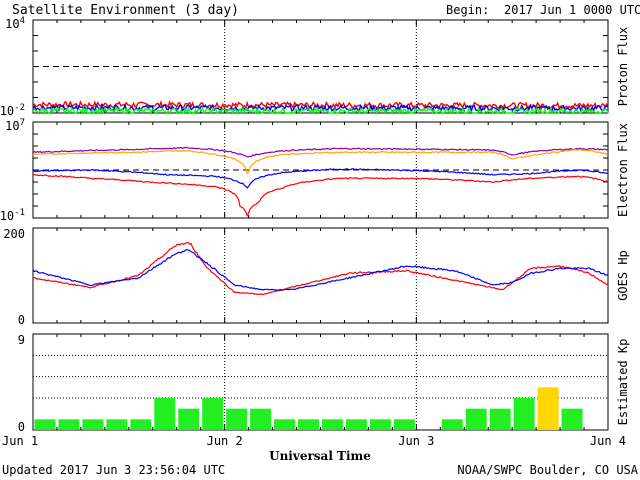 The width and height of the screenshot is (640, 480). Describe the element at coordinates (467, 10) in the screenshot. I see `begin-label: Begin:` at that location.